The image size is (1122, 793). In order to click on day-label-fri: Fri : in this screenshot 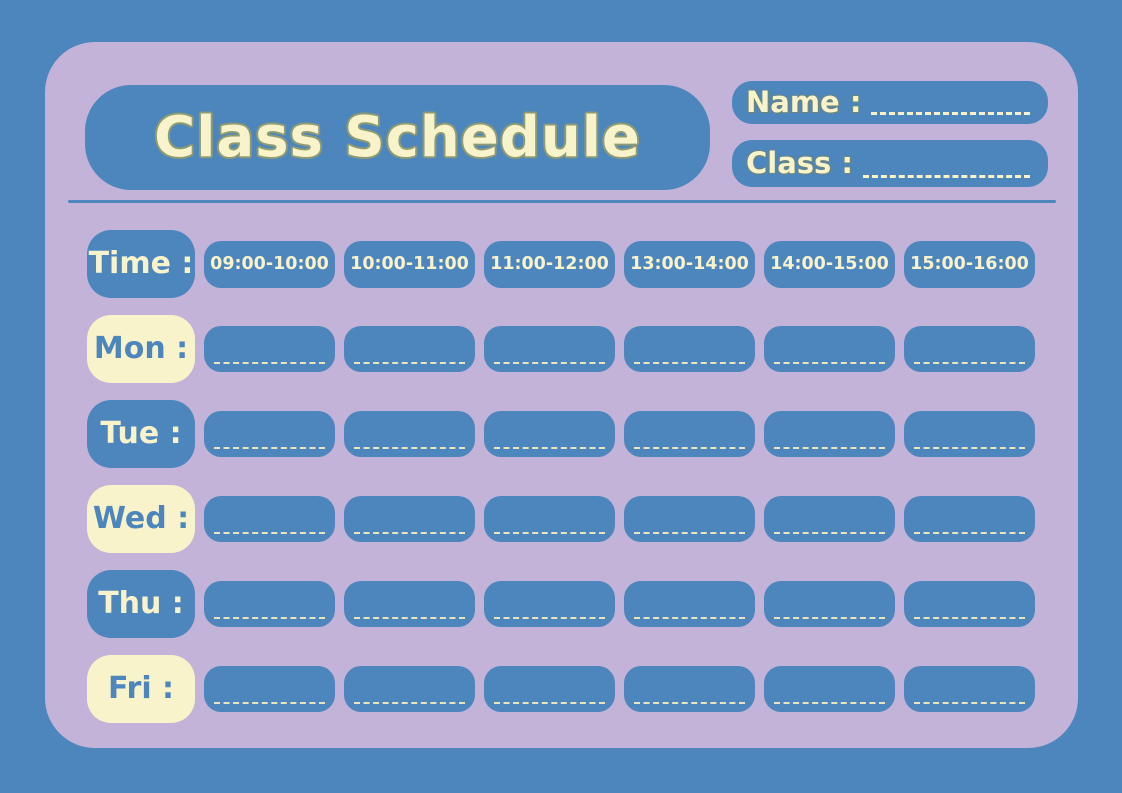, I will do `click(141, 689)`.